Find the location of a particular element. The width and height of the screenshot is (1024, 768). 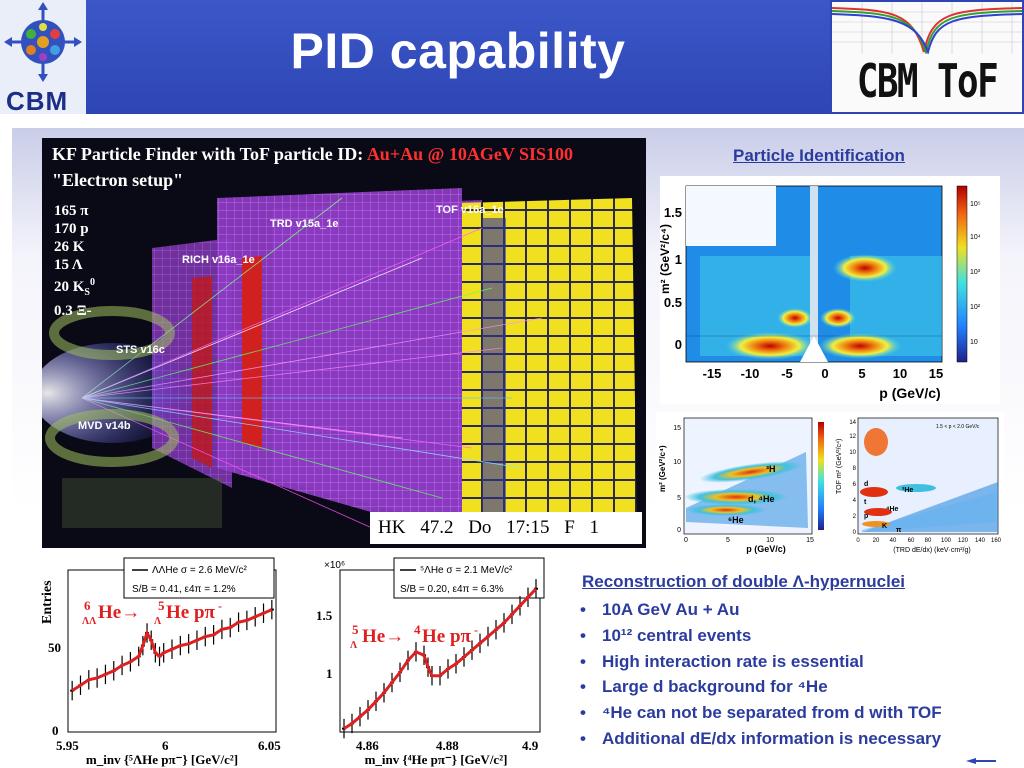

kaon-subscript: S is located at coordinates (87, 292).